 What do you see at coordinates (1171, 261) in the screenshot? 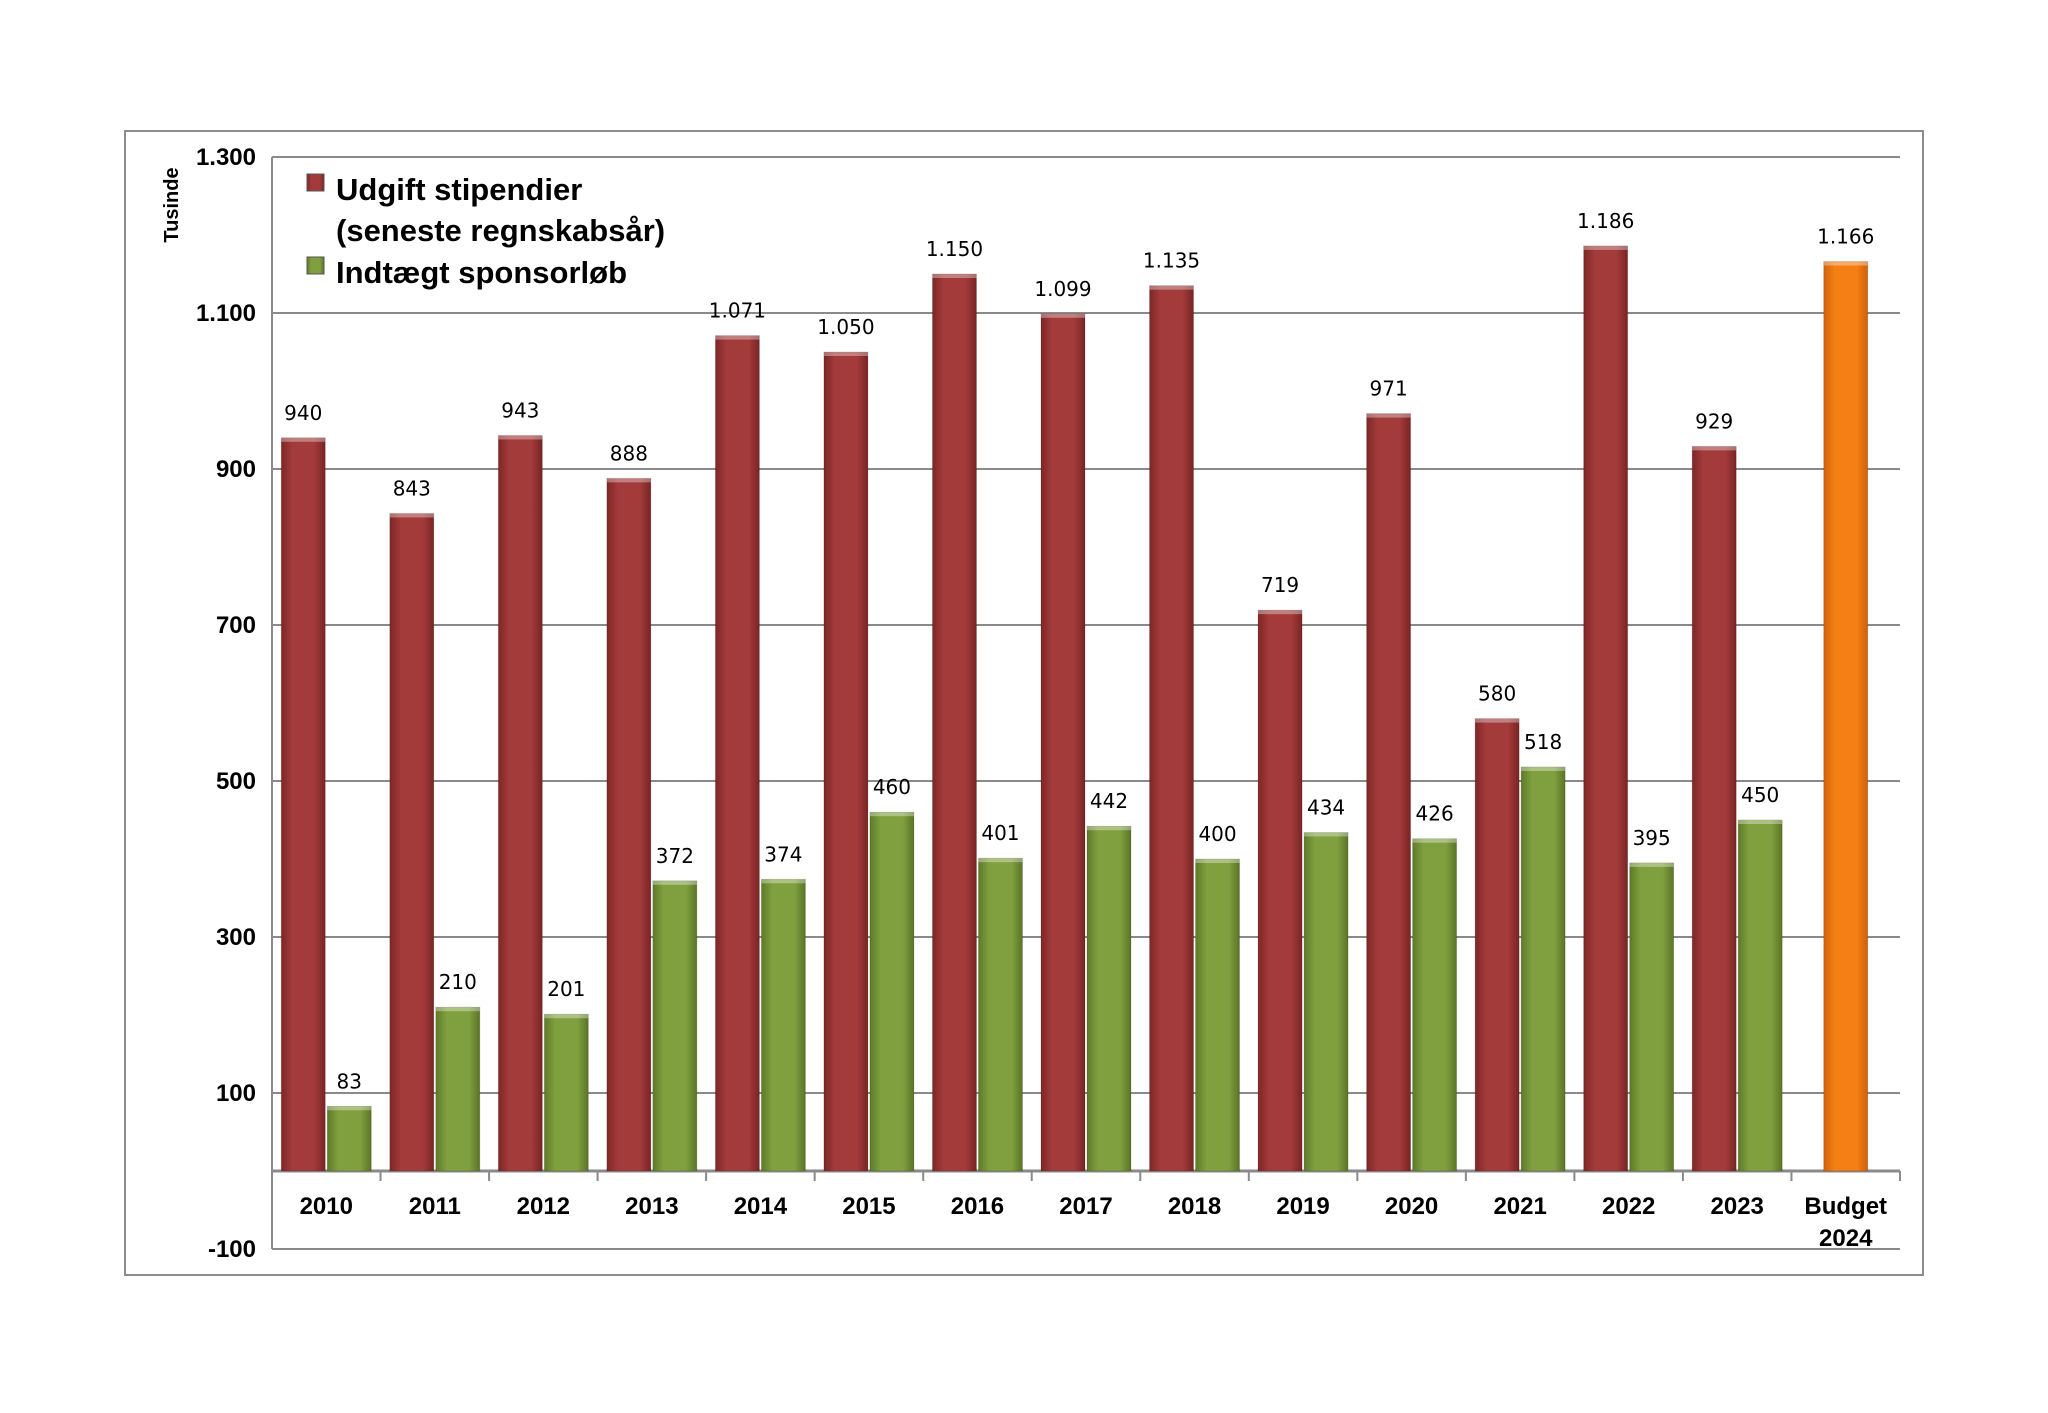
I see `data-label: 1.135` at bounding box center [1171, 261].